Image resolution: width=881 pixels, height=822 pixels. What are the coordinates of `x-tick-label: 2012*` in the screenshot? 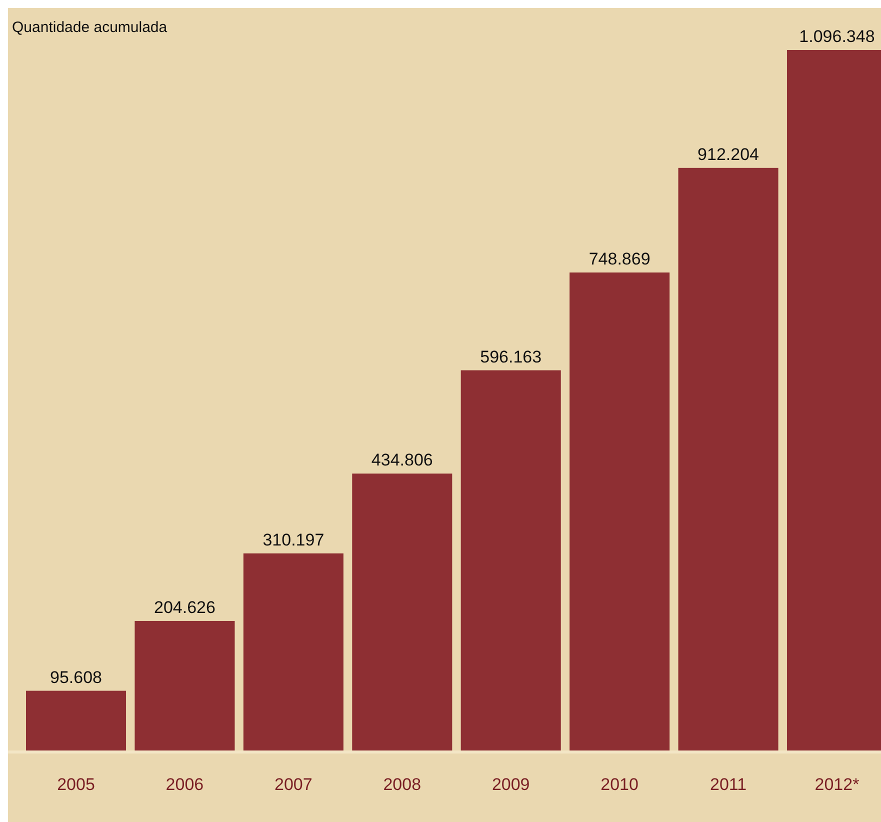 It's located at (837, 784).